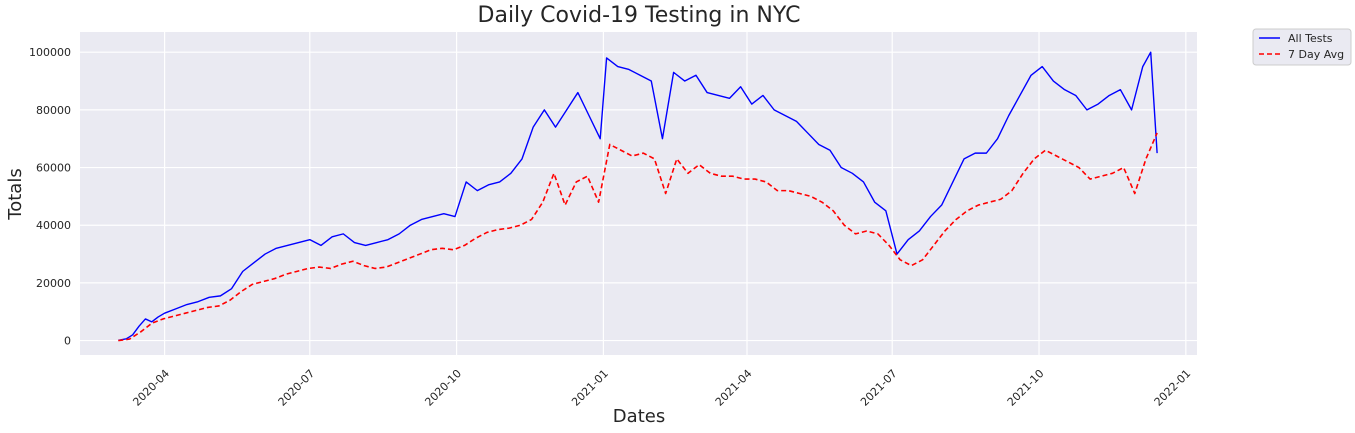 This screenshot has height=433, width=1355. What do you see at coordinates (50, 52) in the screenshot?
I see `y-tick-label: 100000` at bounding box center [50, 52].